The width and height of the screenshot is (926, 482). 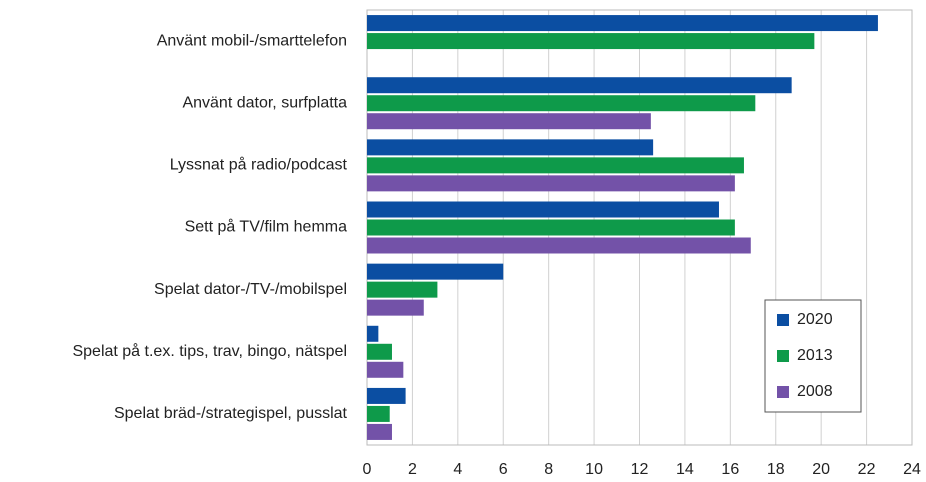 I want to click on legend-label: 2008, so click(x=815, y=391).